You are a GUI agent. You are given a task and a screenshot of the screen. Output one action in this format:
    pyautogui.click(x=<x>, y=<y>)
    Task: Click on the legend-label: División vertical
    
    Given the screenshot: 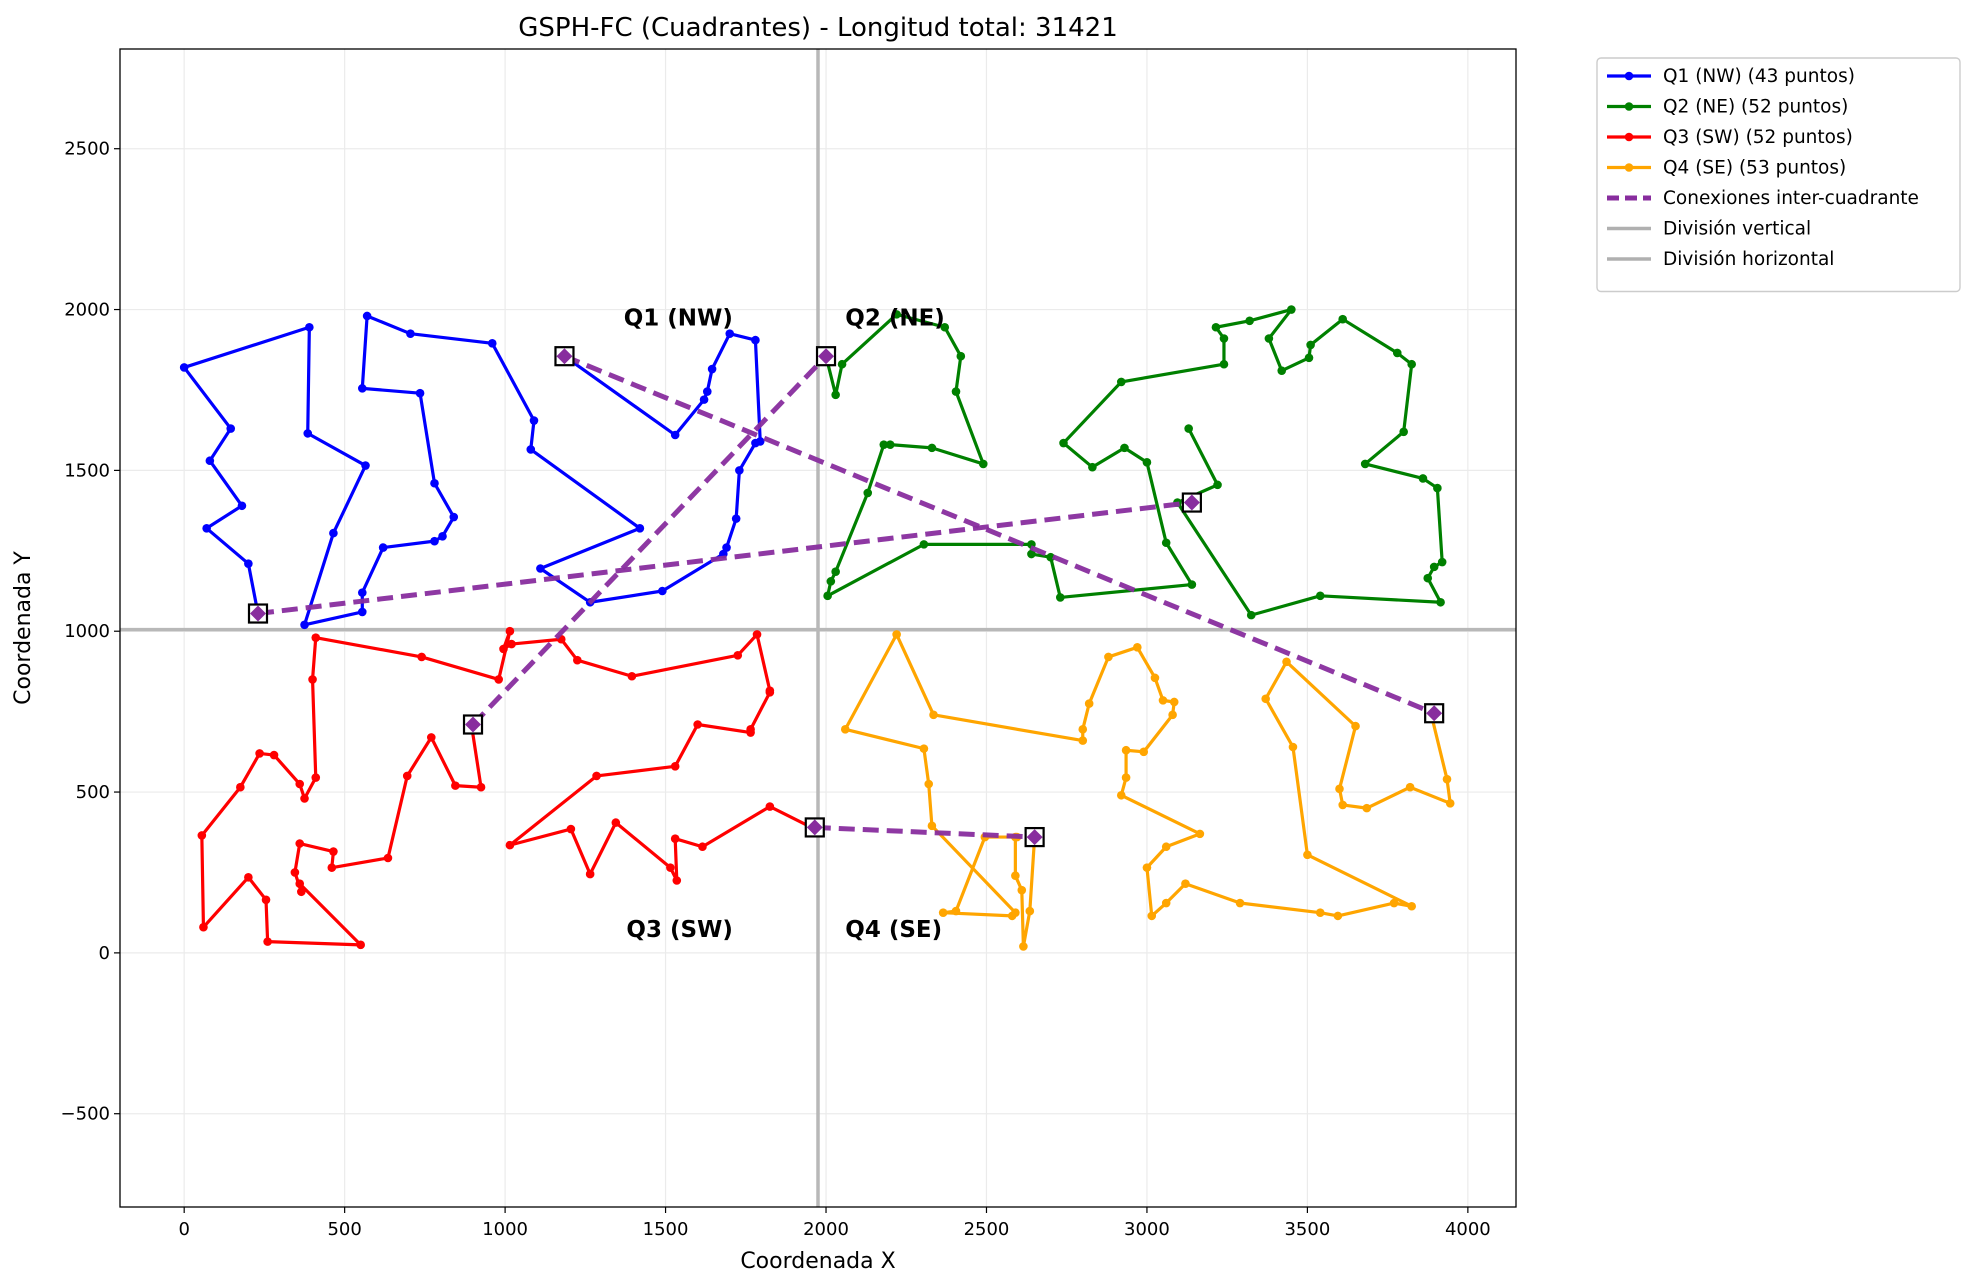 What is the action you would take?
    pyautogui.click(x=1737, y=229)
    